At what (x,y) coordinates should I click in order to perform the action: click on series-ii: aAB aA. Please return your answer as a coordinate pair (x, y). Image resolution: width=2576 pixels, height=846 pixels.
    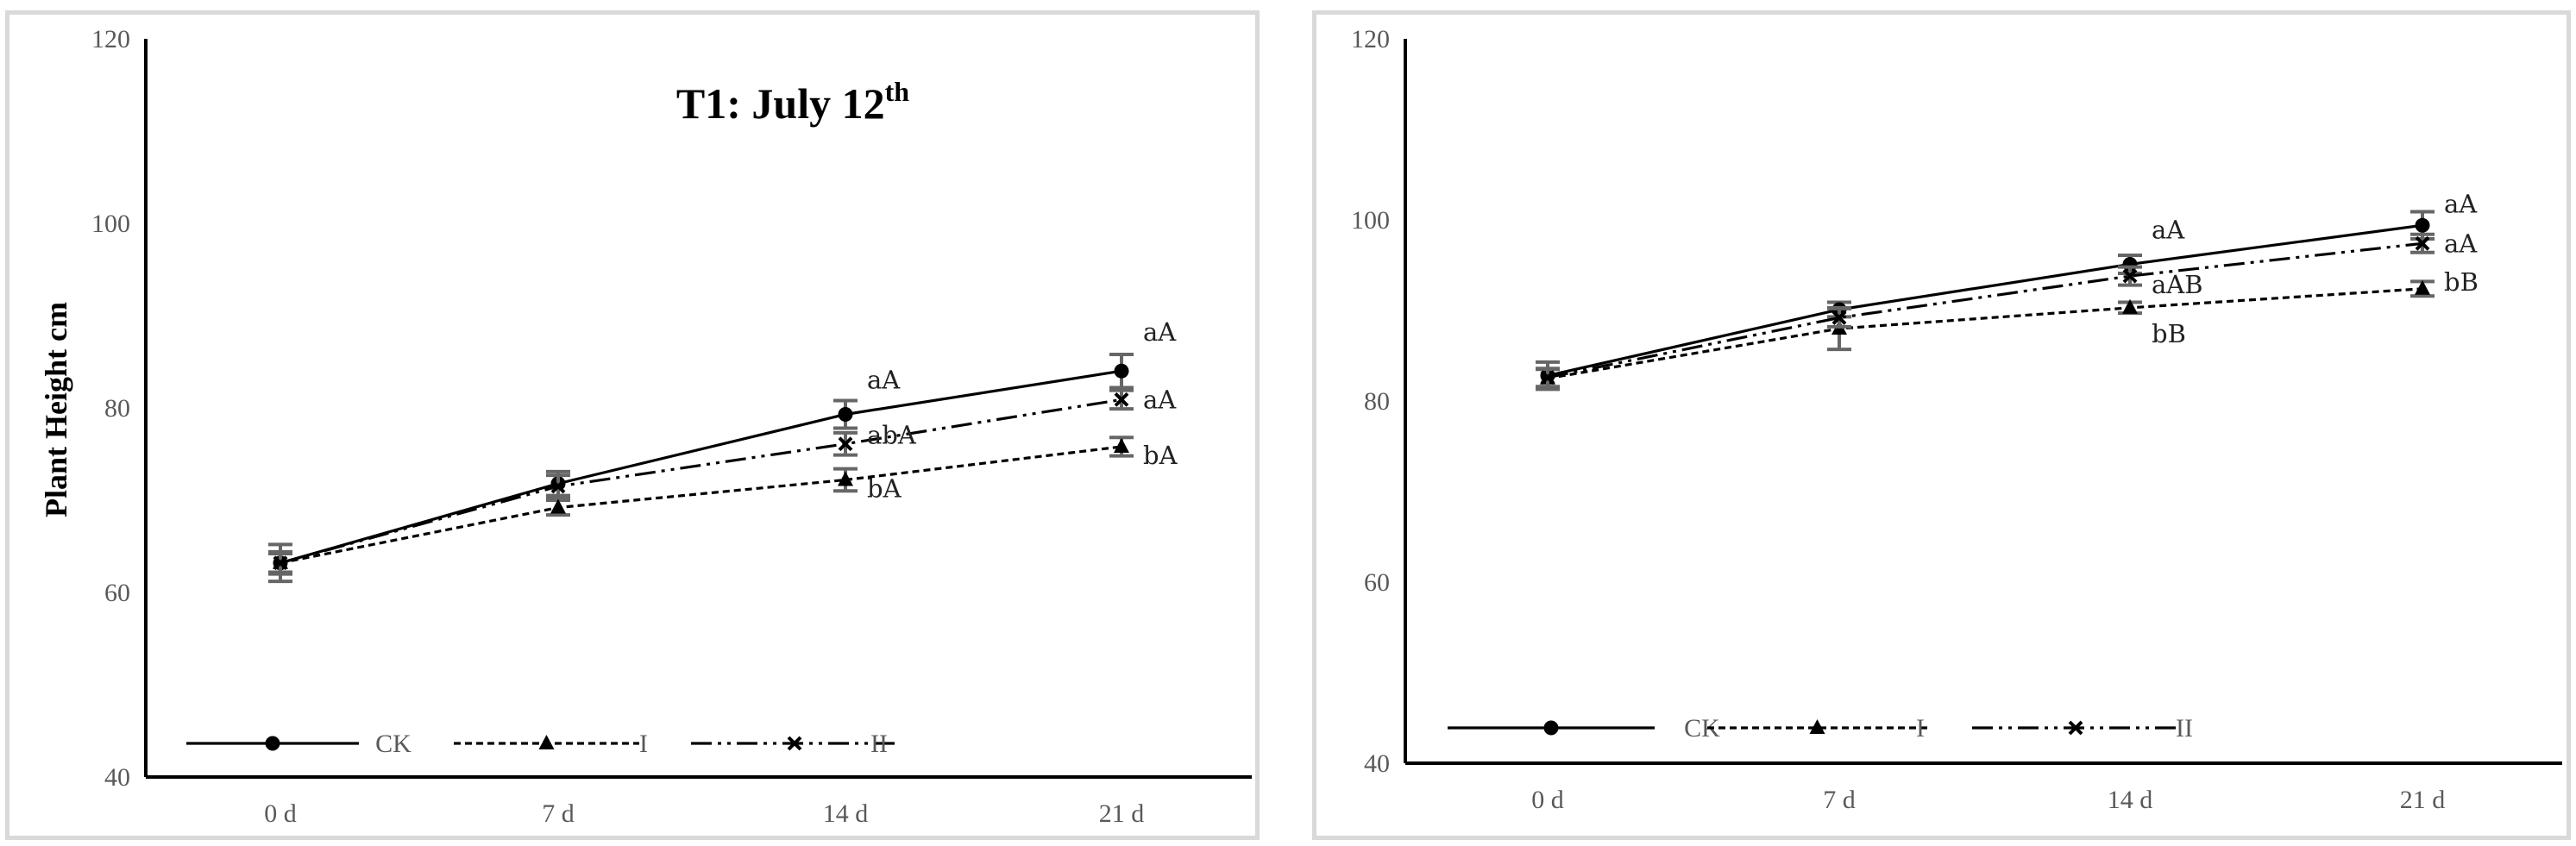
    Looking at the image, I should click on (2007, 309).